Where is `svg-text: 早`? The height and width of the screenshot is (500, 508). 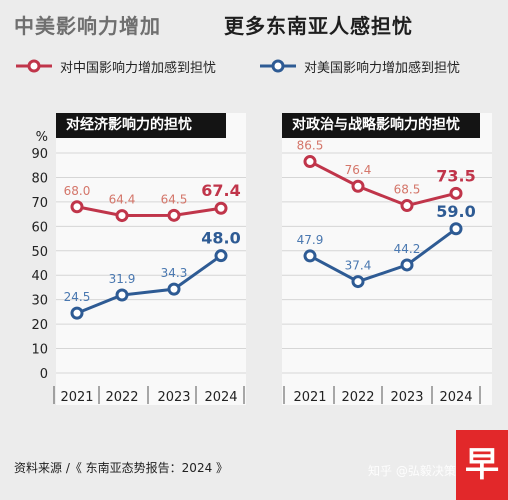
svg-text: 早 is located at coordinates (482, 465).